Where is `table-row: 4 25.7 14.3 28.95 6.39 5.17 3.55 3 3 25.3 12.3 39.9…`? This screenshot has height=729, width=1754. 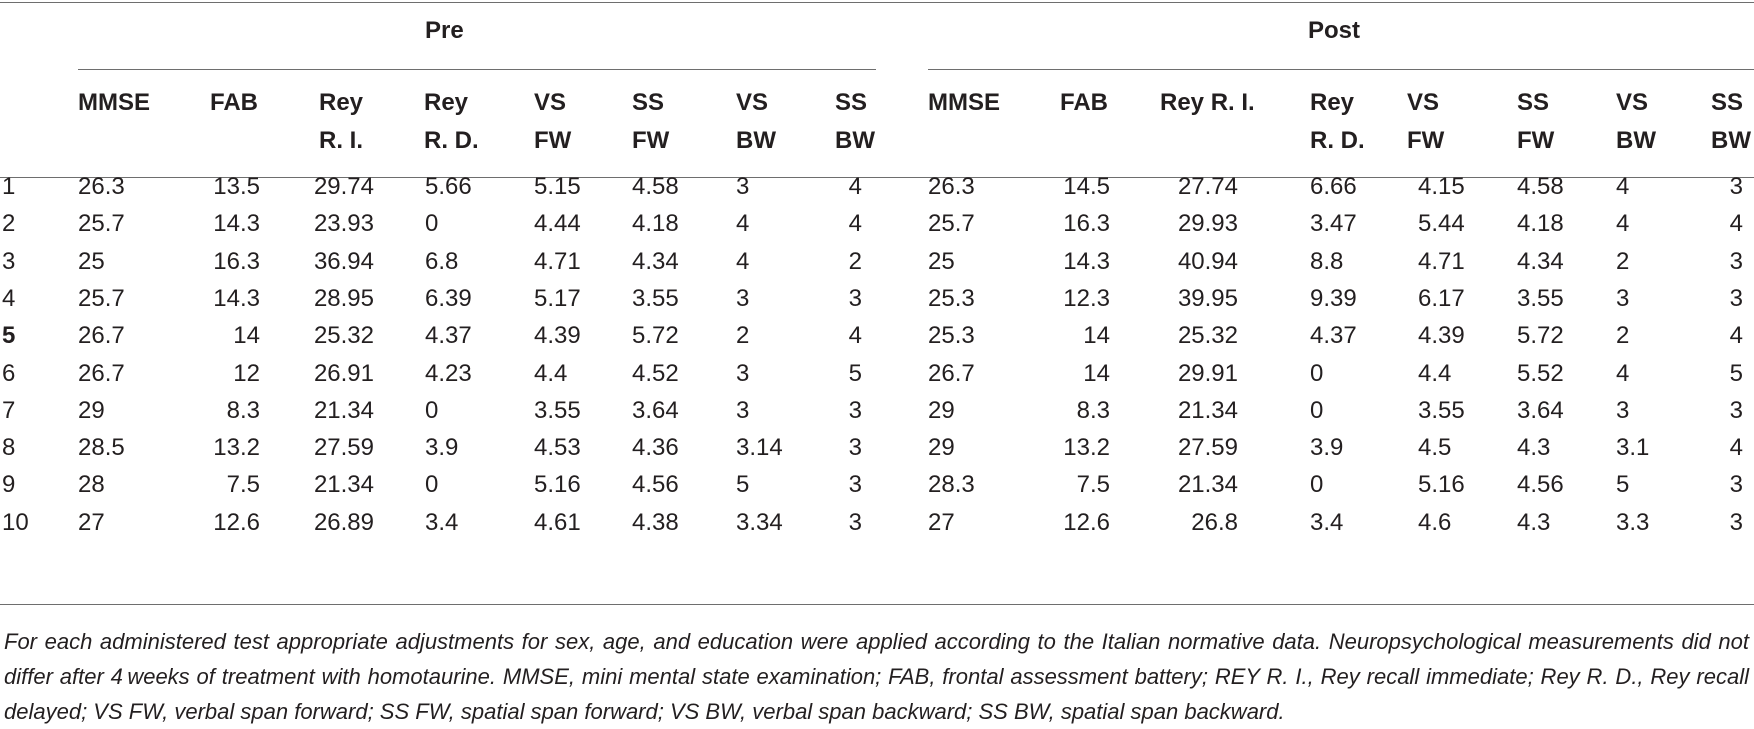
table-row: 4 25.7 14.3 28.95 6.39 5.17 3.55 3 3 25.3 12.3 39.9… is located at coordinates (877, 299).